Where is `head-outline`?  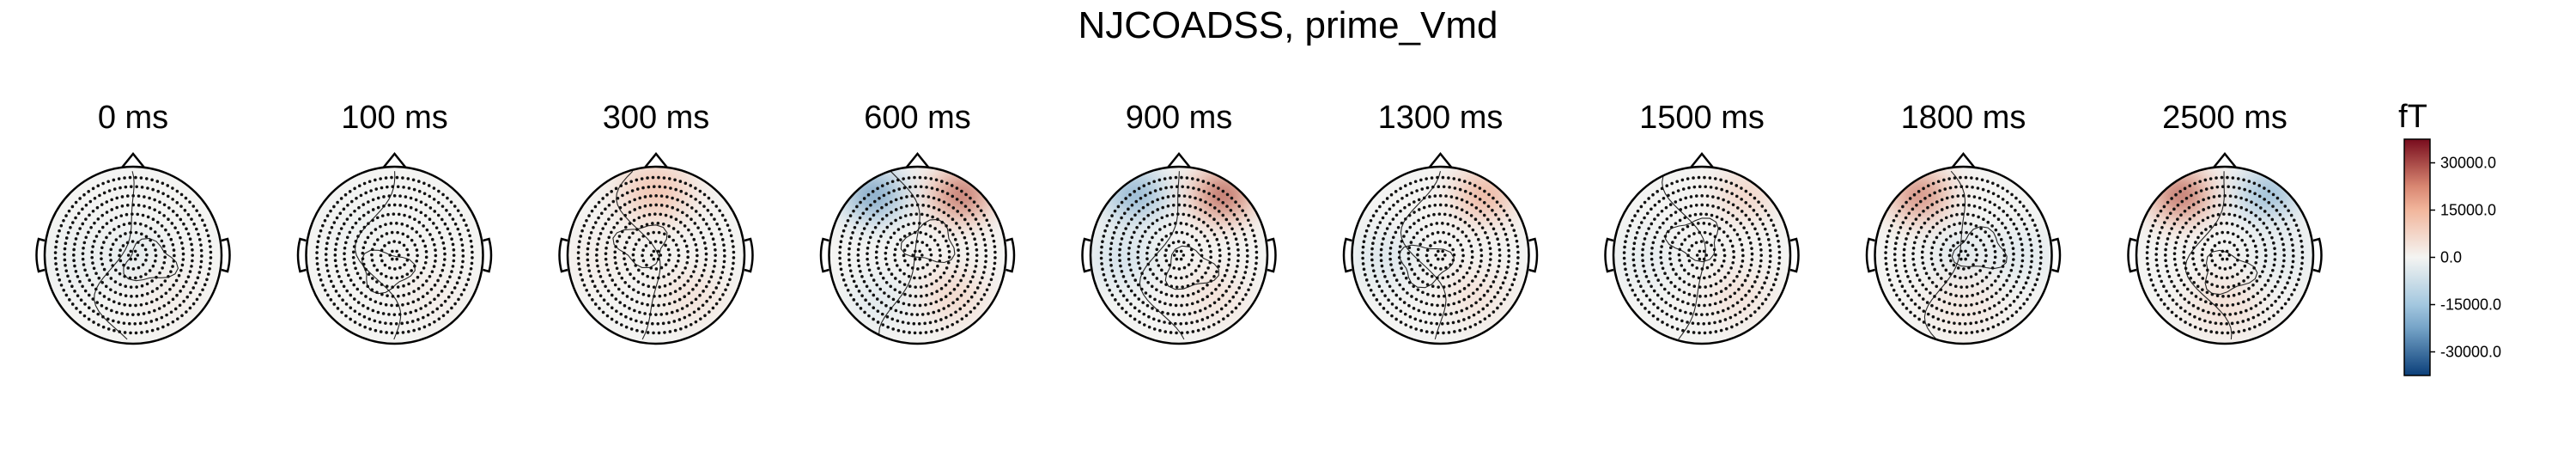
head-outline is located at coordinates (2225, 255).